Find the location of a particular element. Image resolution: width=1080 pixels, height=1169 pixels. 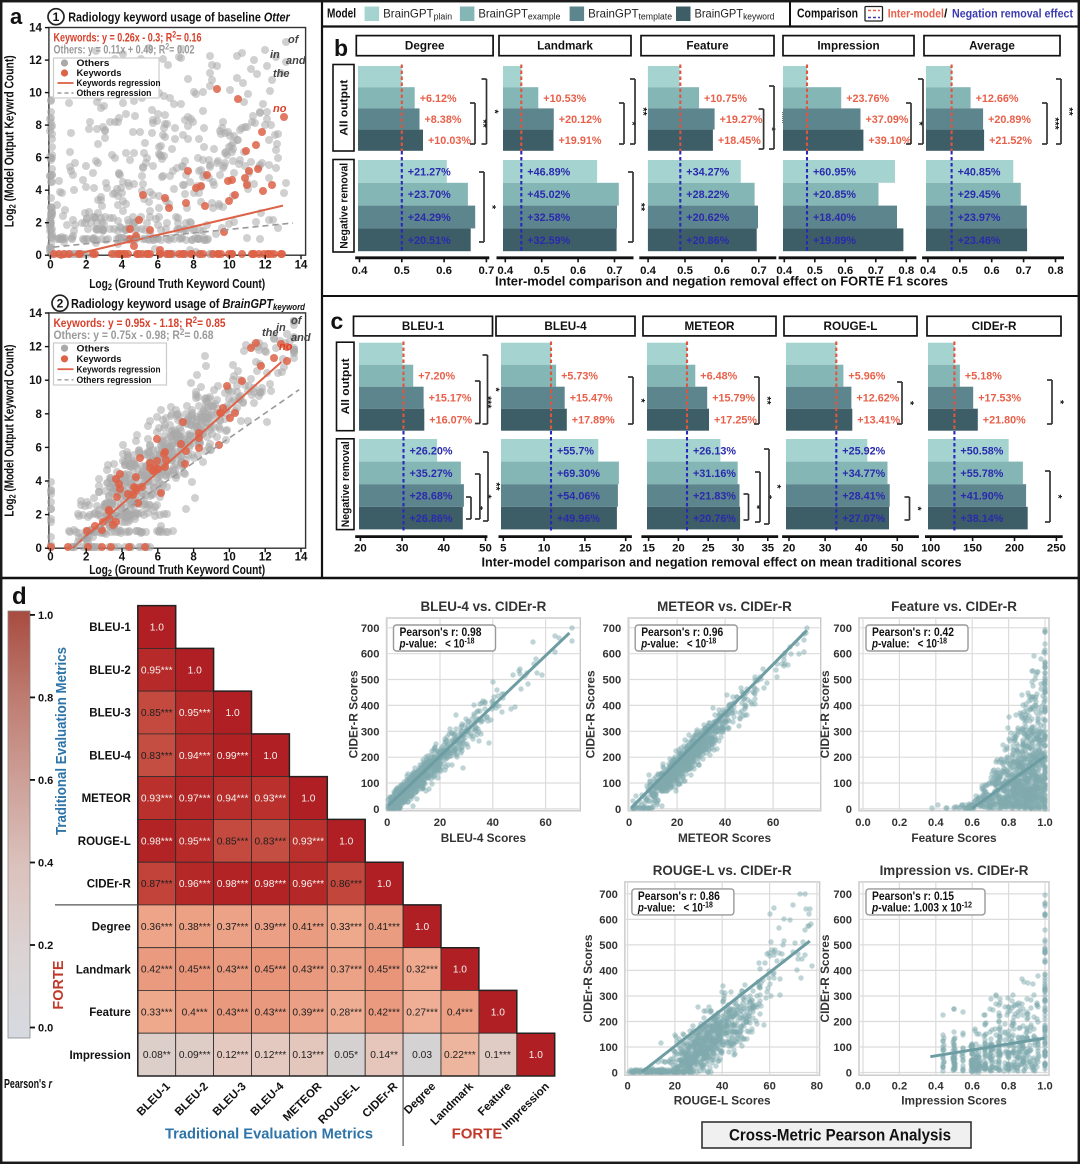

svg-text: 0.1*** is located at coordinates (498, 1055).